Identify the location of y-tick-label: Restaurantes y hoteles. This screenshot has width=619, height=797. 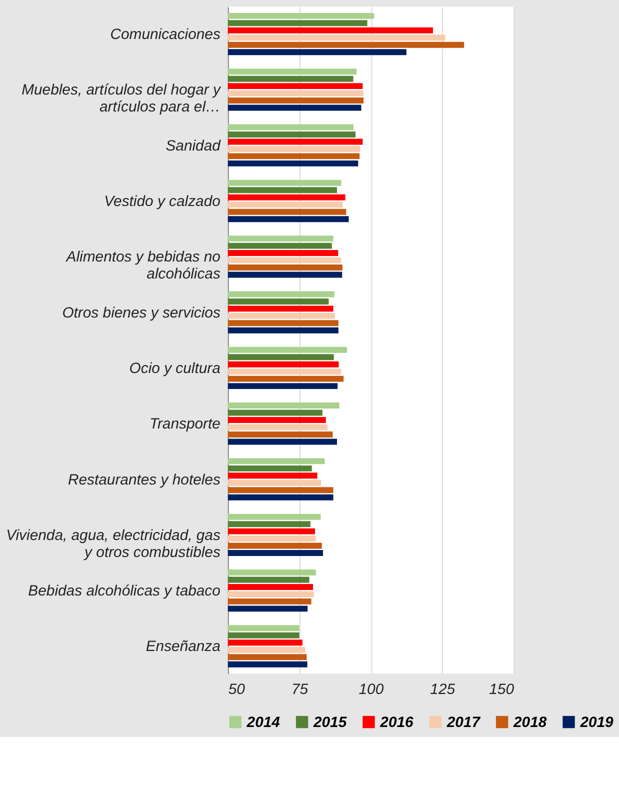
(144, 479).